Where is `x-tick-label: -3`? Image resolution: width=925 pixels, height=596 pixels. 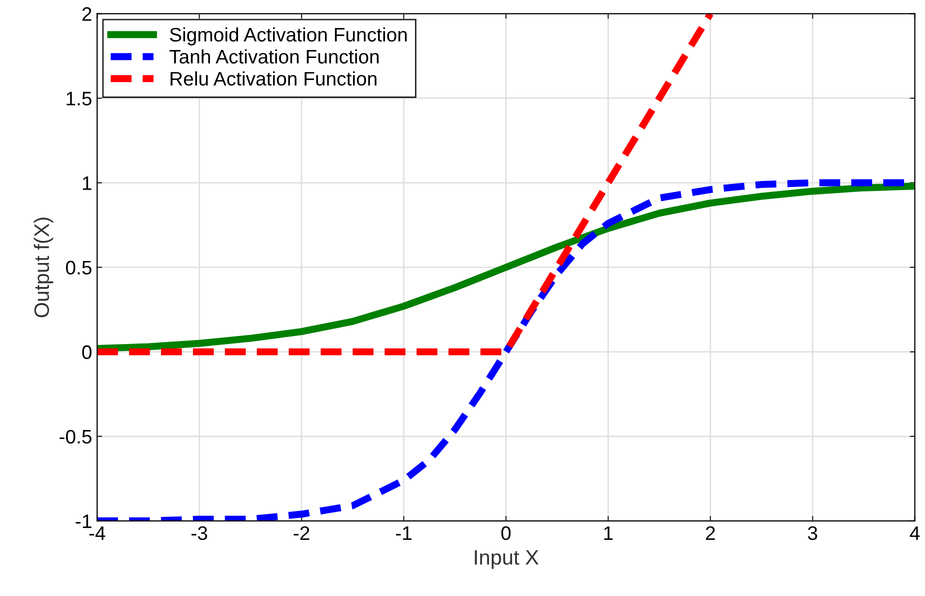
x-tick-label: -3 is located at coordinates (200, 533).